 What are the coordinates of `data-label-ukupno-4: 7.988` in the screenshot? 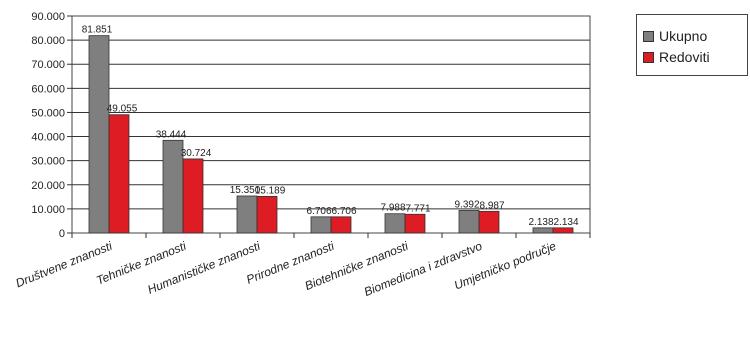 It's located at (392, 208).